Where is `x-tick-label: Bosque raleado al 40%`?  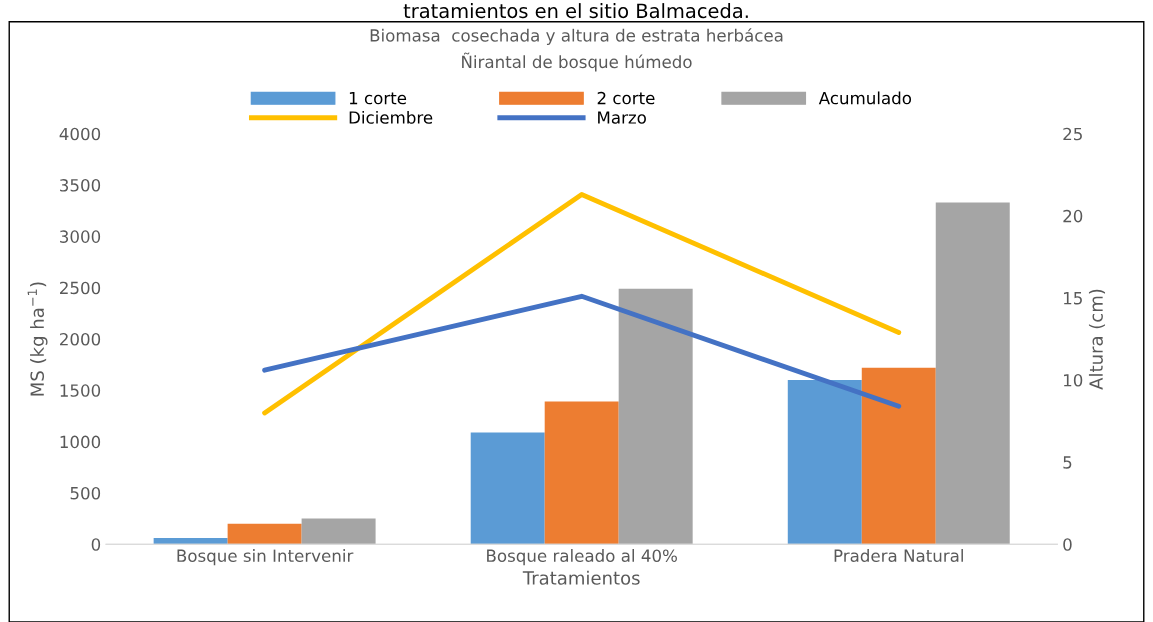
x-tick-label: Bosque raleado al 40% is located at coordinates (582, 557).